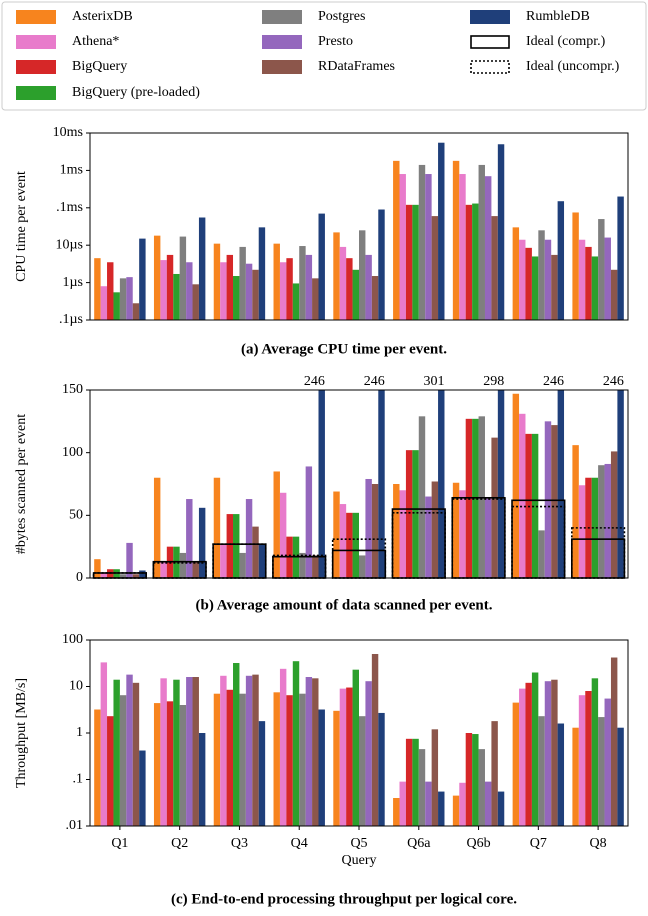  Describe the element at coordinates (69, 244) in the screenshot. I see `y-tick-label: 10µs` at that location.